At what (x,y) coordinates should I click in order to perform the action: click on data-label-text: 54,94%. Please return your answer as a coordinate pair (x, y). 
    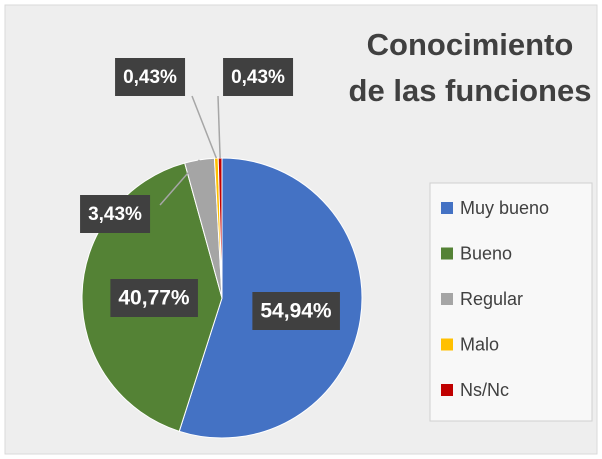
    Looking at the image, I should click on (296, 311).